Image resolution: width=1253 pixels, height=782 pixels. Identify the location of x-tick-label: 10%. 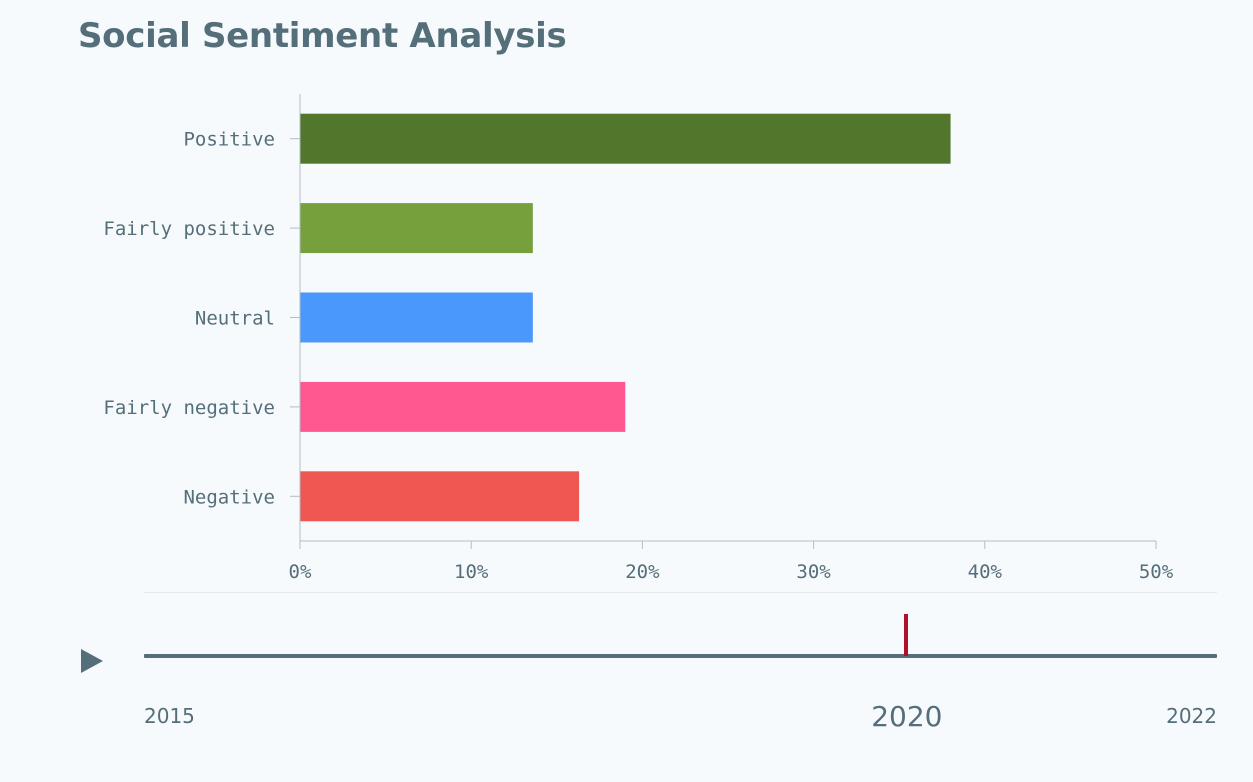
(471, 572).